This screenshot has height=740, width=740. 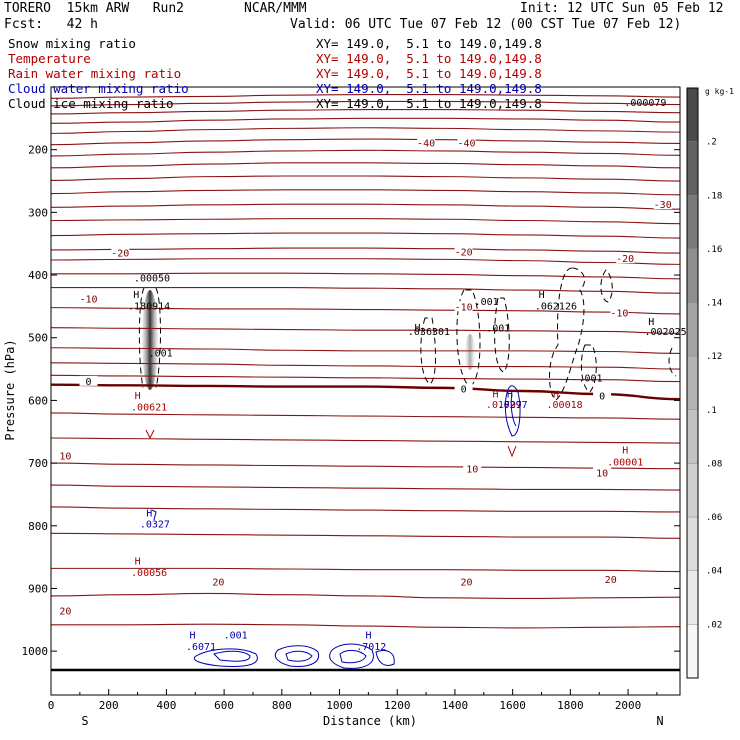 What do you see at coordinates (426, 144) in the screenshot?
I see `contour-label: -40` at bounding box center [426, 144].